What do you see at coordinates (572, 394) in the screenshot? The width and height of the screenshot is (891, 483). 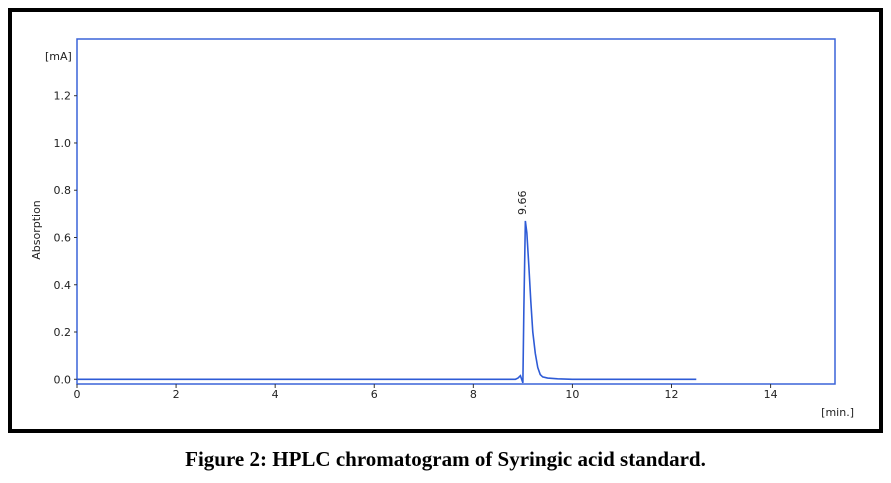 I see `x-tick-label: 10` at bounding box center [572, 394].